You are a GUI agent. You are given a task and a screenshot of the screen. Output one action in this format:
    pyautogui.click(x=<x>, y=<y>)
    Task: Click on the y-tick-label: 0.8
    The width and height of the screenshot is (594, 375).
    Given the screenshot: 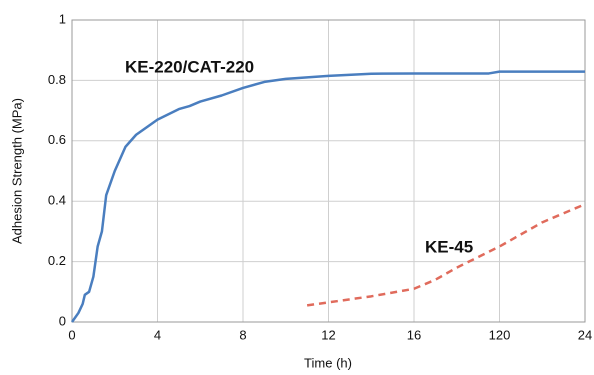 What is the action you would take?
    pyautogui.click(x=57, y=79)
    